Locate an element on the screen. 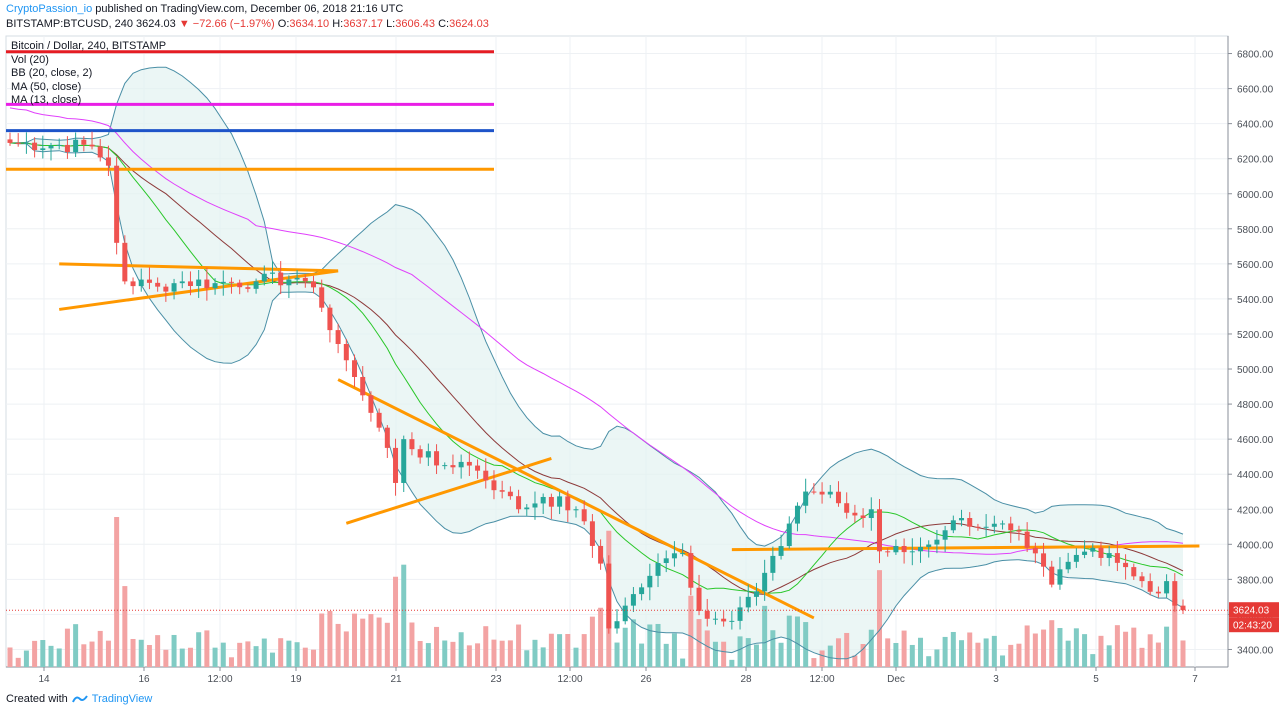  y-tick-label: 4000.00 is located at coordinates (1255, 545).